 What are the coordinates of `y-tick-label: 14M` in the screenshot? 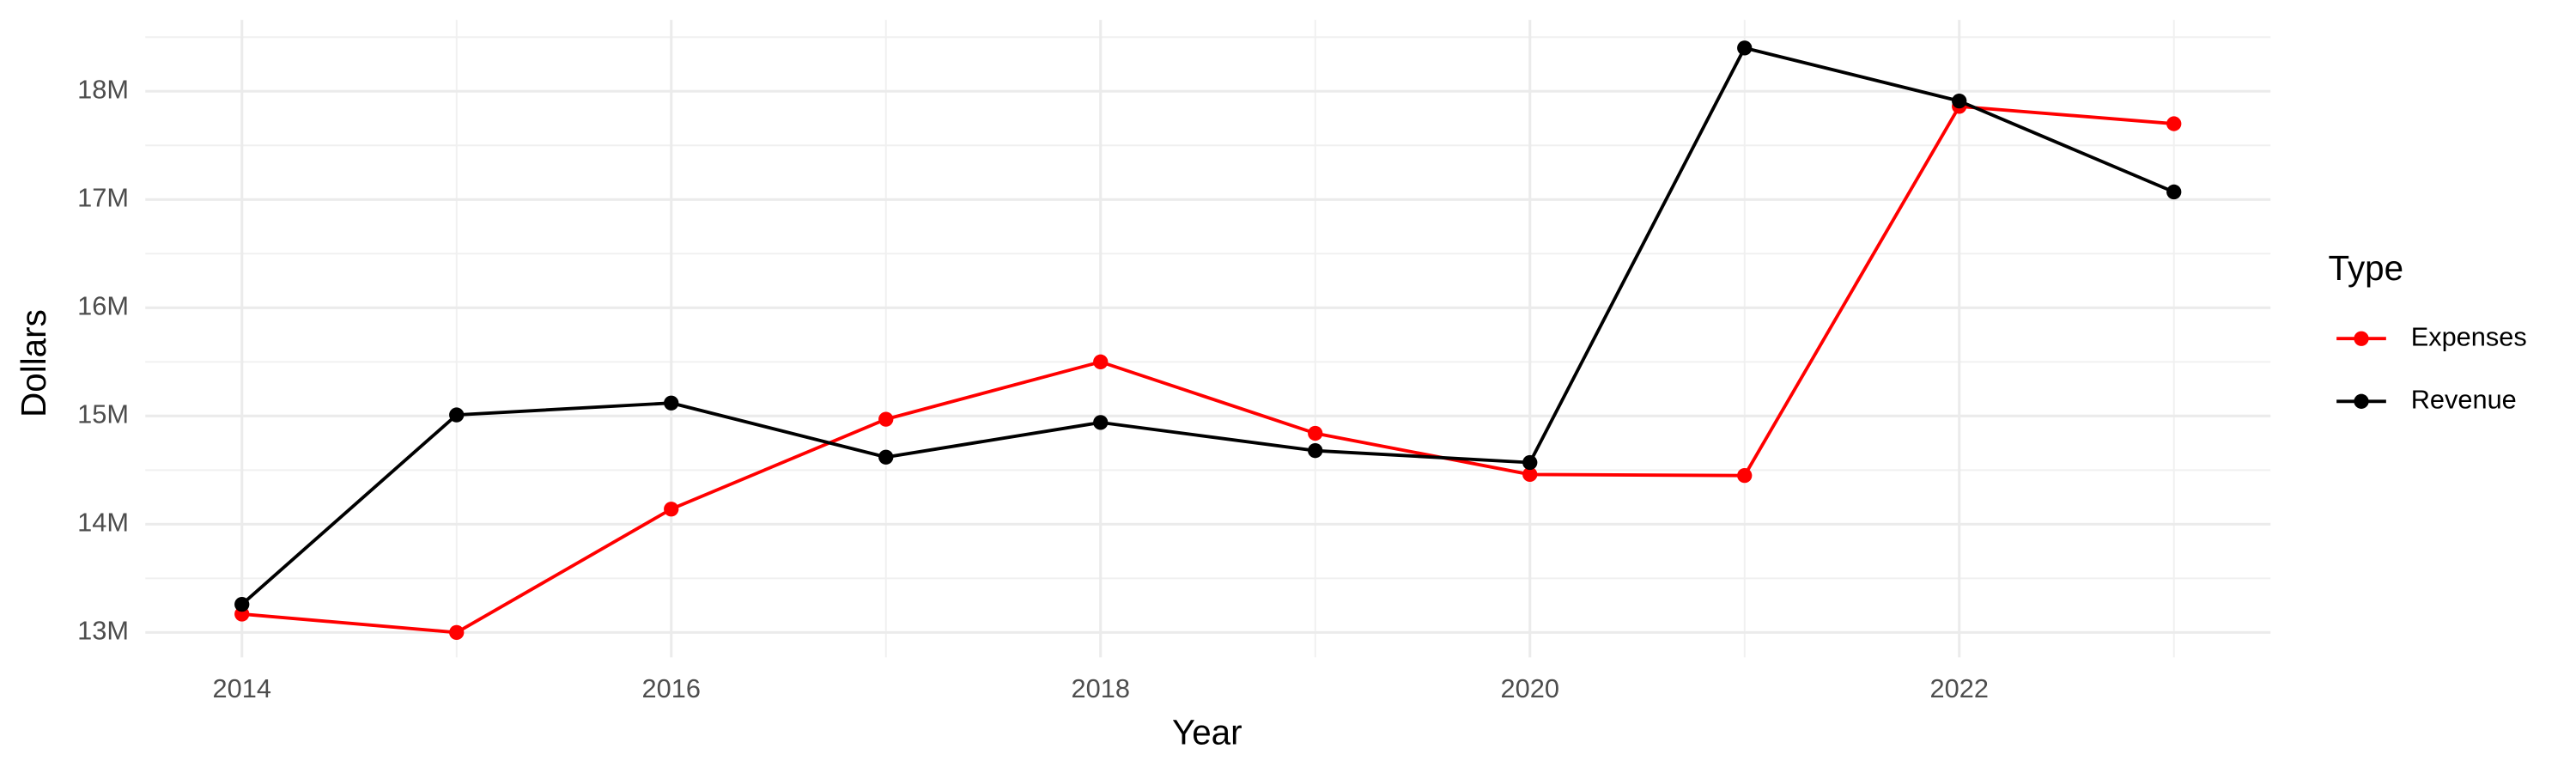 It's located at (103, 522).